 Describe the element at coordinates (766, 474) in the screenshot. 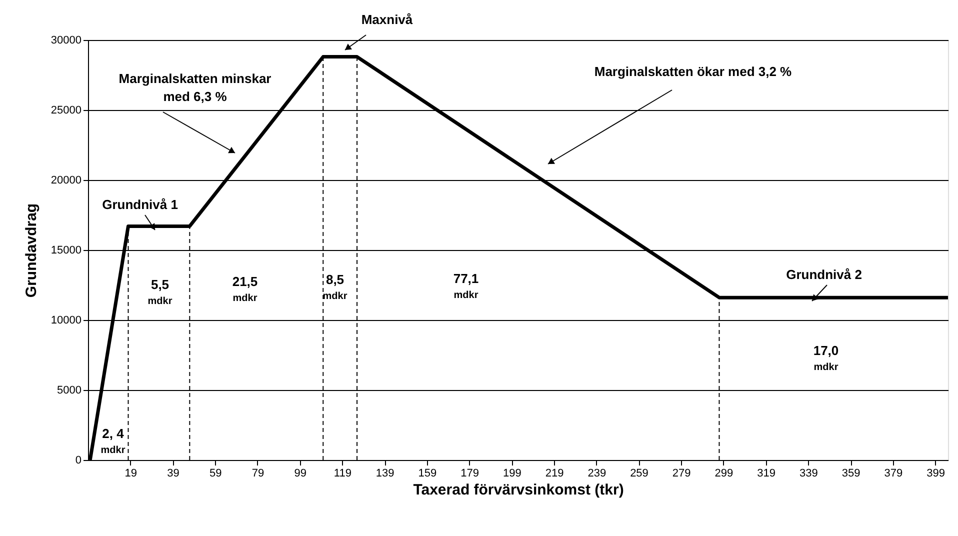

I see `x-tick-label: 319` at that location.